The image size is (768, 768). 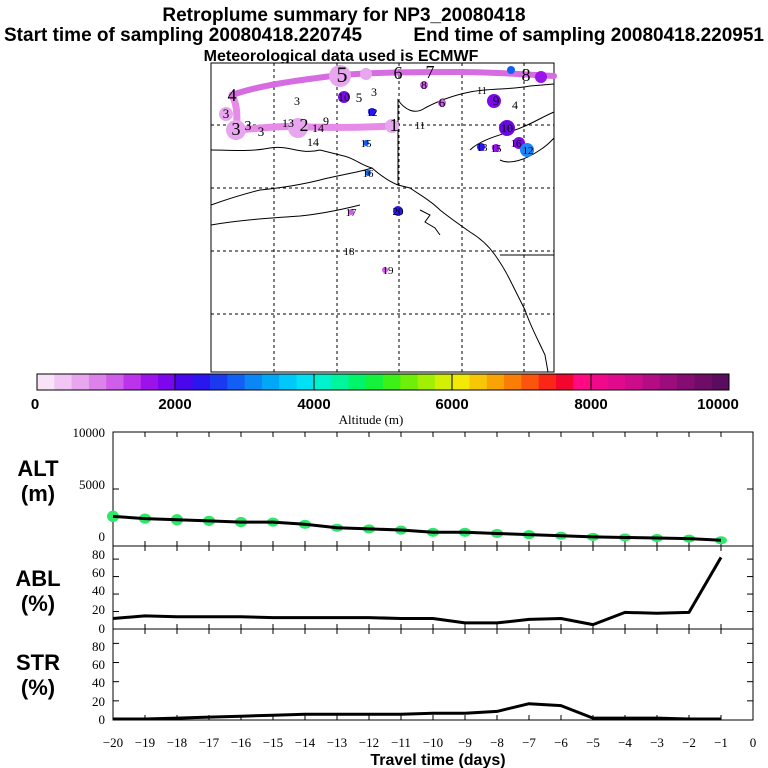 I want to click on colorbar-title: Altitude (m), so click(x=371, y=419).